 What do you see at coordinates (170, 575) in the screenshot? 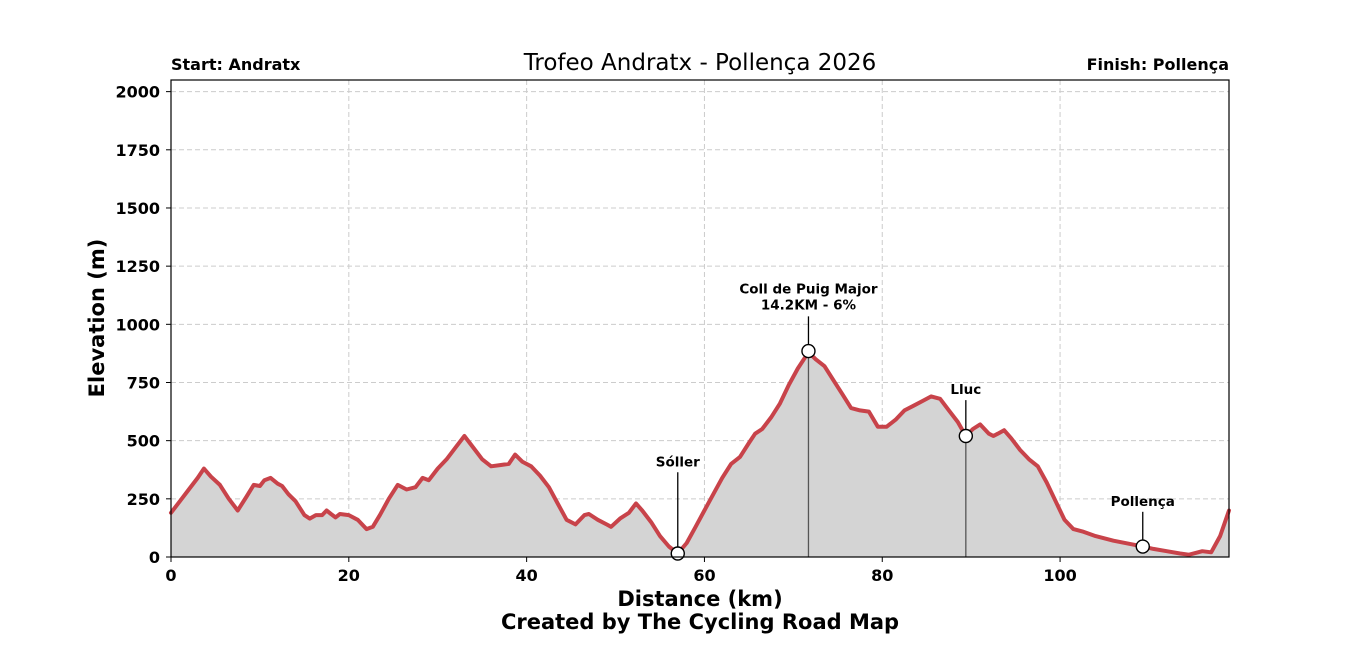
I see `x-tick-label: 0` at bounding box center [170, 575].